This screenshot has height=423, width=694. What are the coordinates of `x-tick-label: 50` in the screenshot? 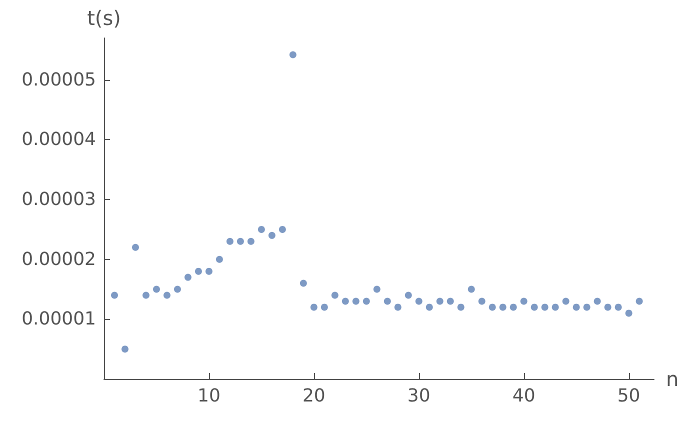 It's located at (628, 396).